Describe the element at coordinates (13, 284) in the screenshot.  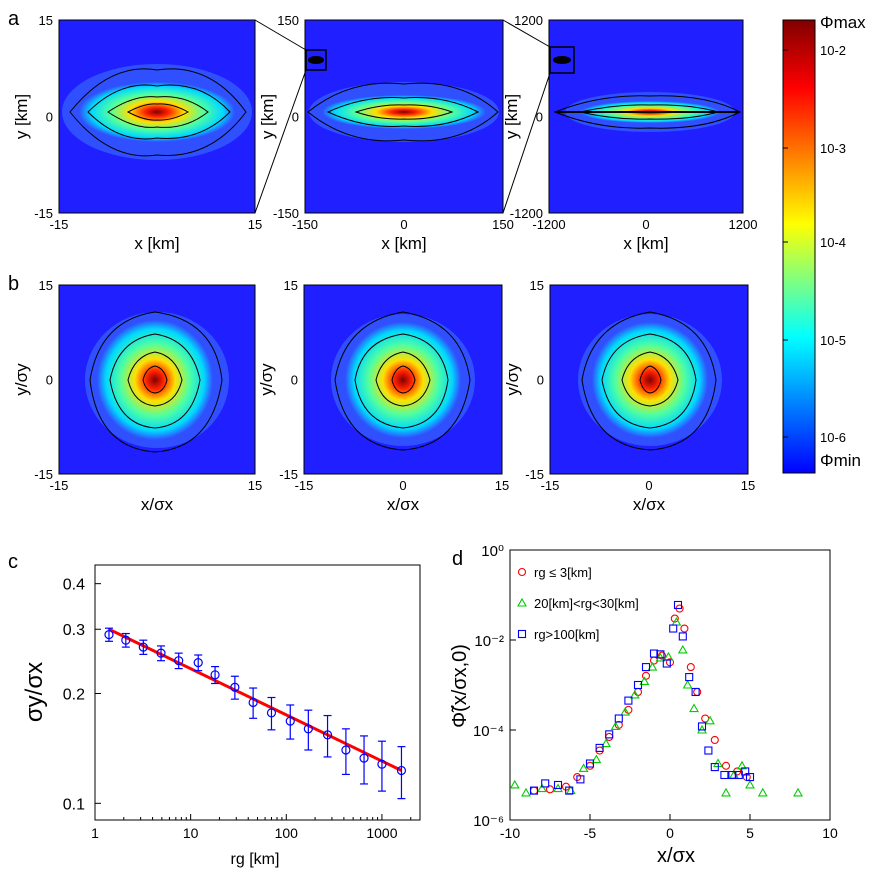
I see `panel-letter-b: b` at that location.